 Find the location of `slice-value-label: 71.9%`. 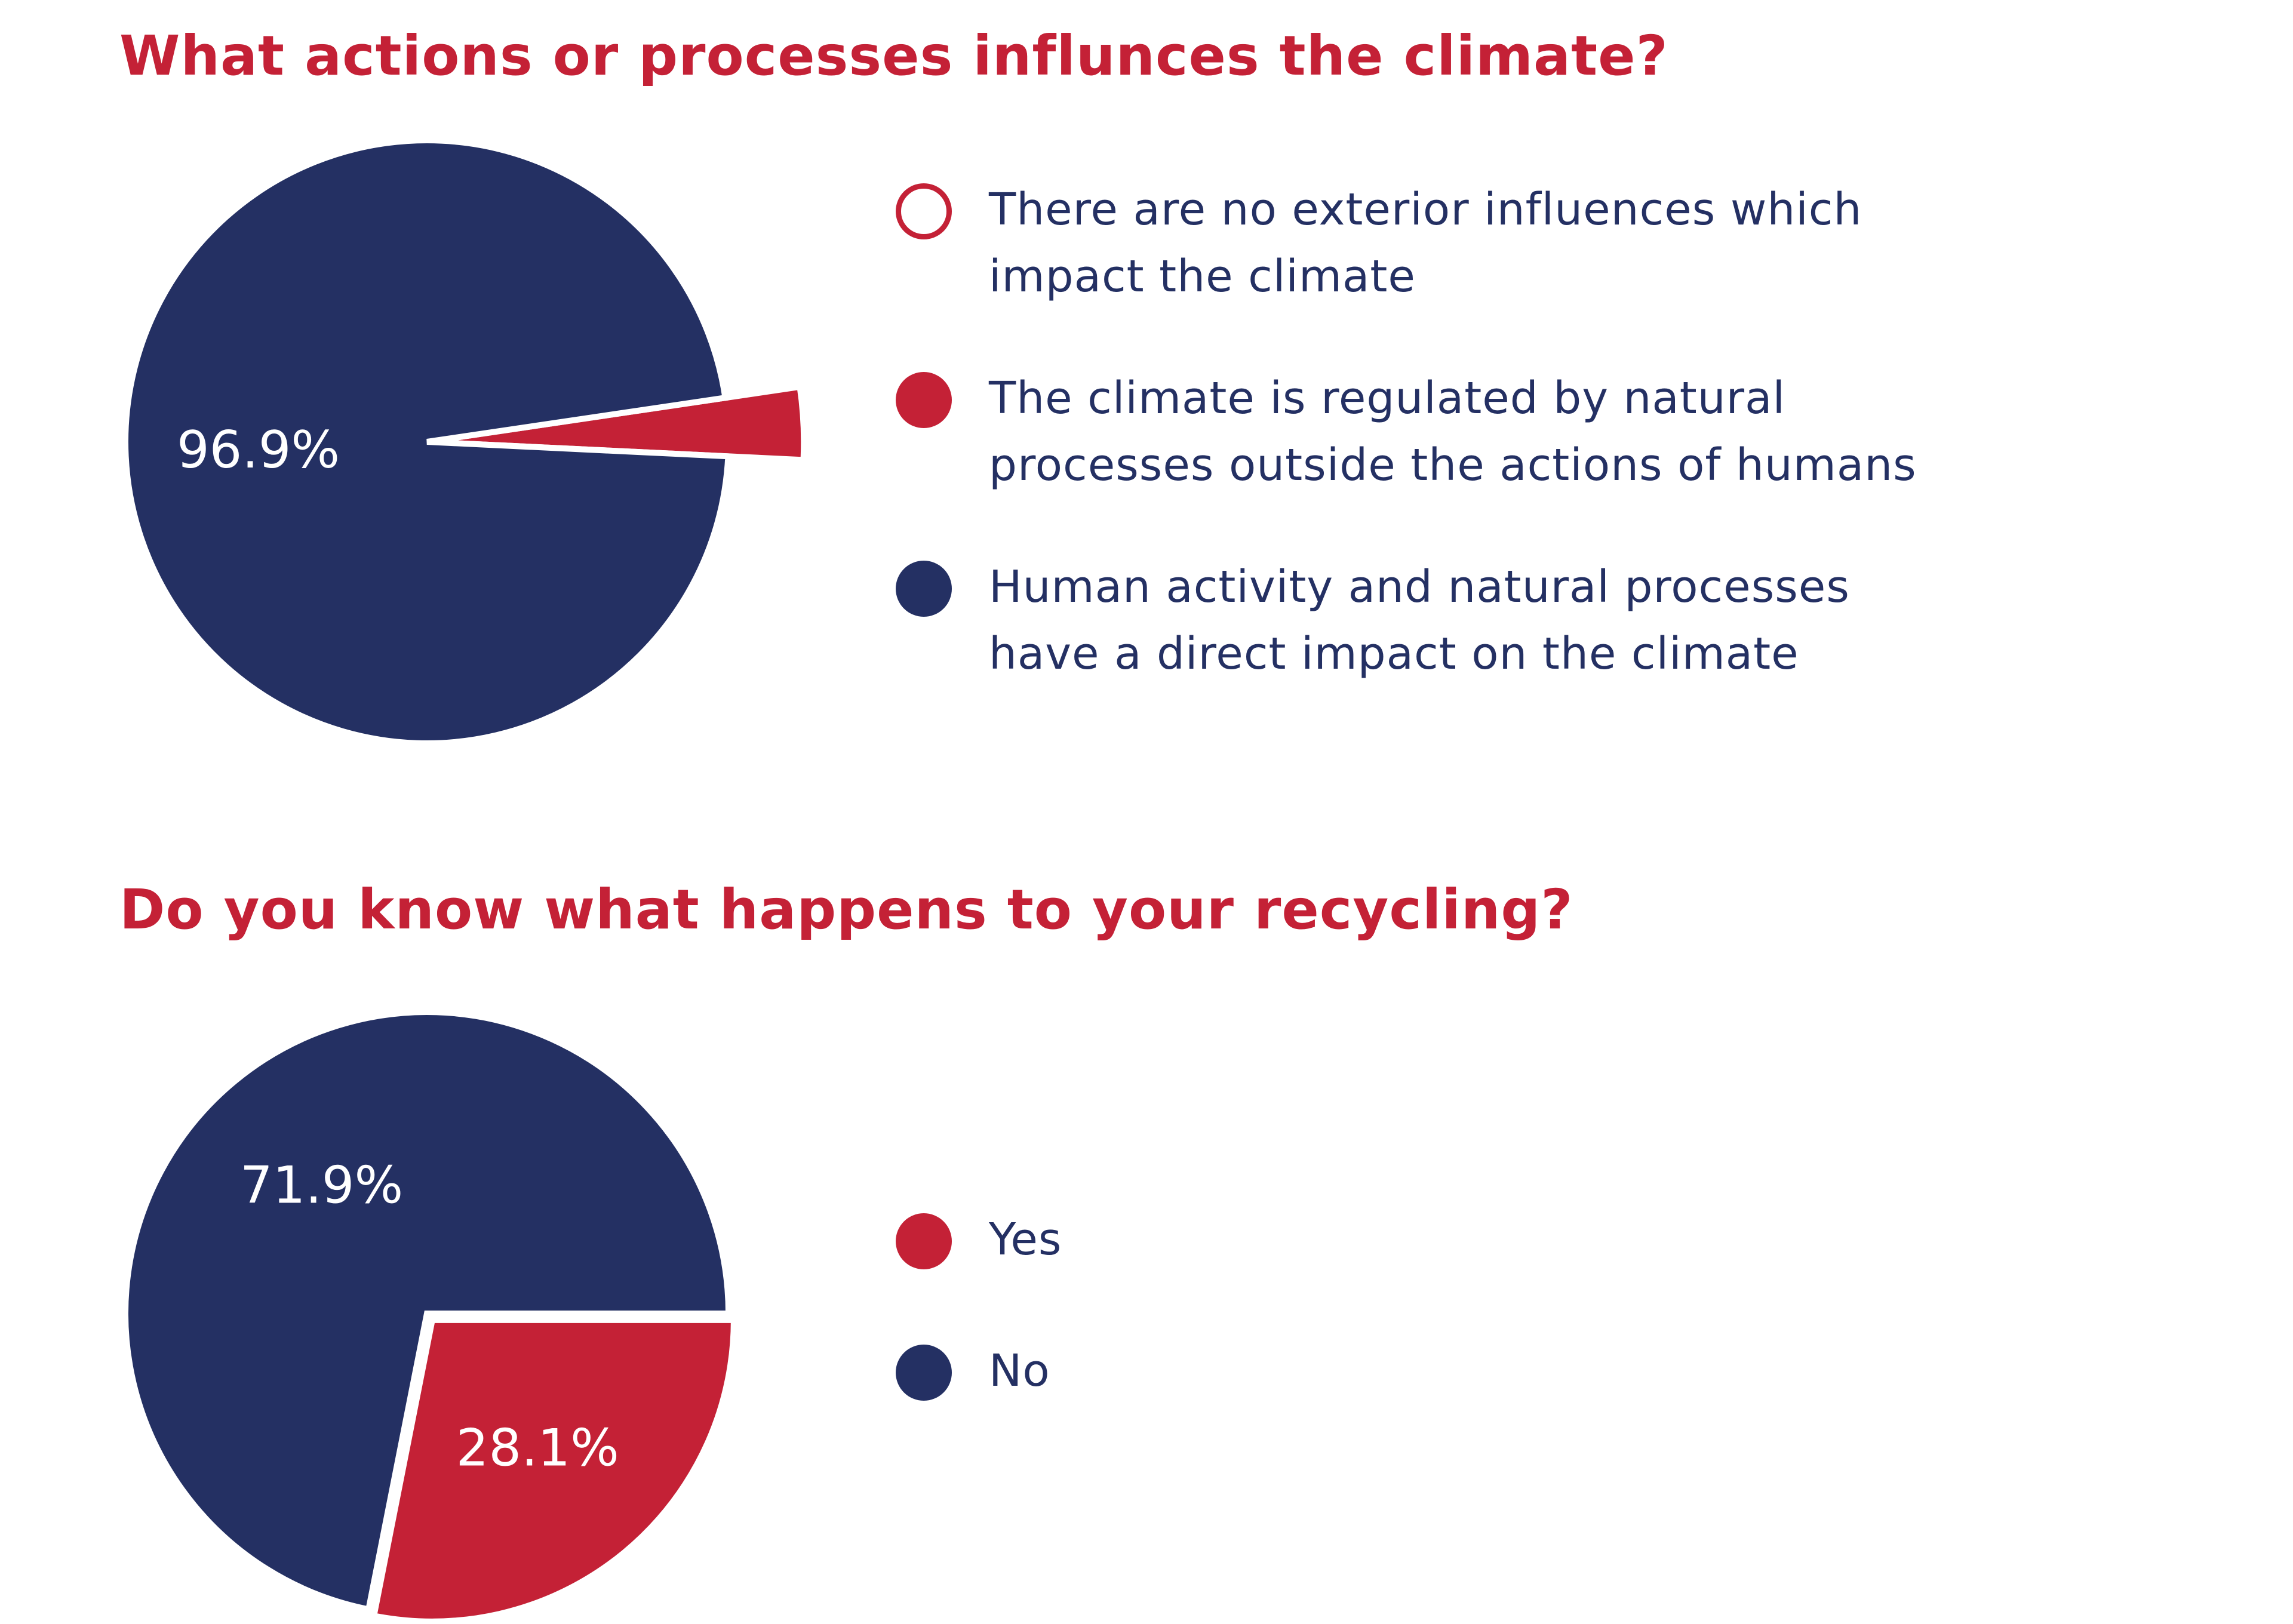

slice-value-label: 71.9% is located at coordinates (322, 1185).